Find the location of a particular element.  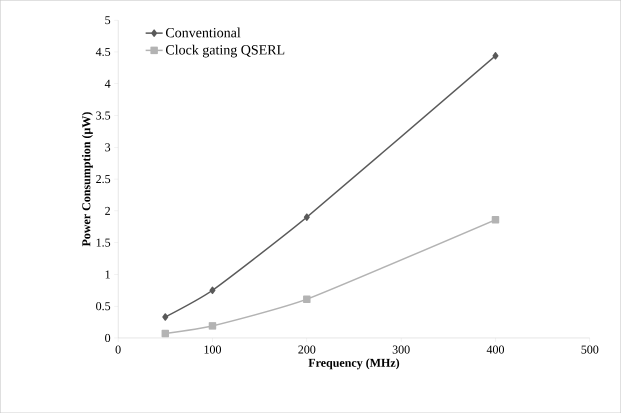

x-tick-label: 500 is located at coordinates (590, 349).